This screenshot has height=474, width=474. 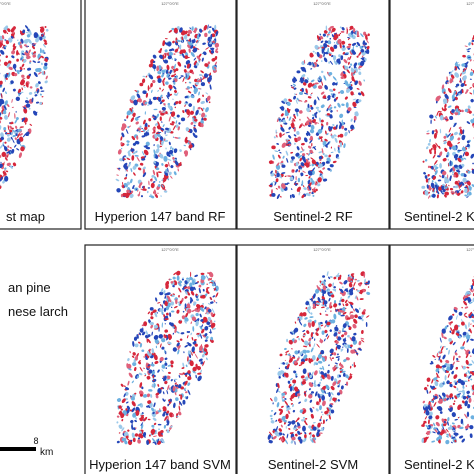 I want to click on panel-label: st map, so click(x=25, y=216).